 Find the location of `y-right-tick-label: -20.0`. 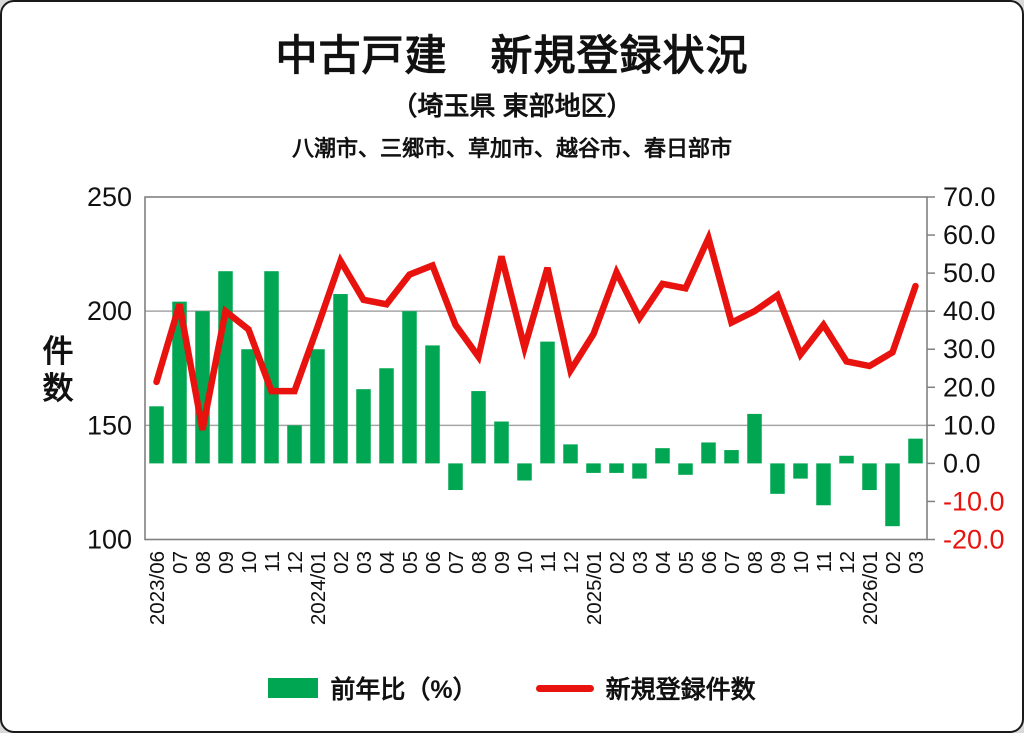

y-right-tick-label: -20.0 is located at coordinates (974, 540).